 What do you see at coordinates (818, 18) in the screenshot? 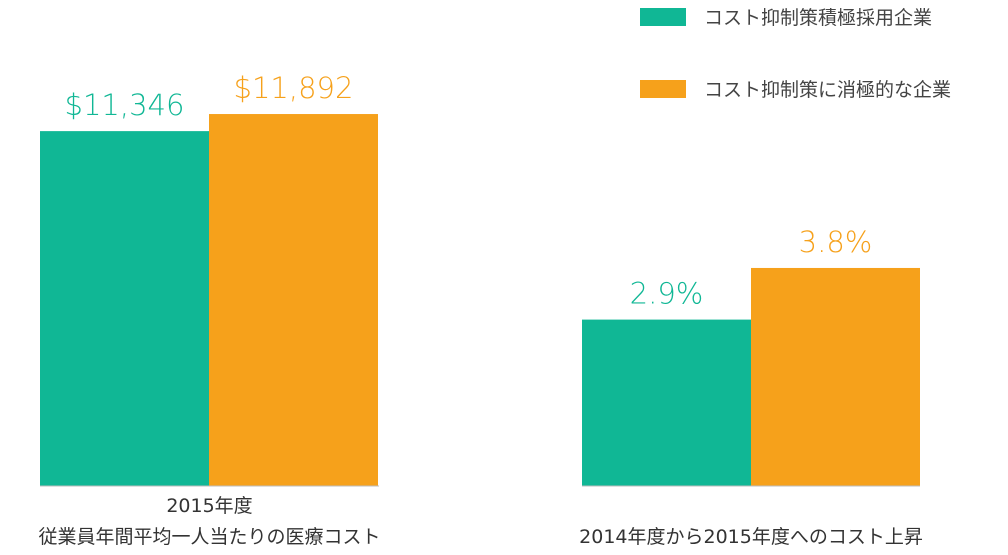
I see `legend-label-1: コスト抑制策積極採用企業` at bounding box center [818, 18].